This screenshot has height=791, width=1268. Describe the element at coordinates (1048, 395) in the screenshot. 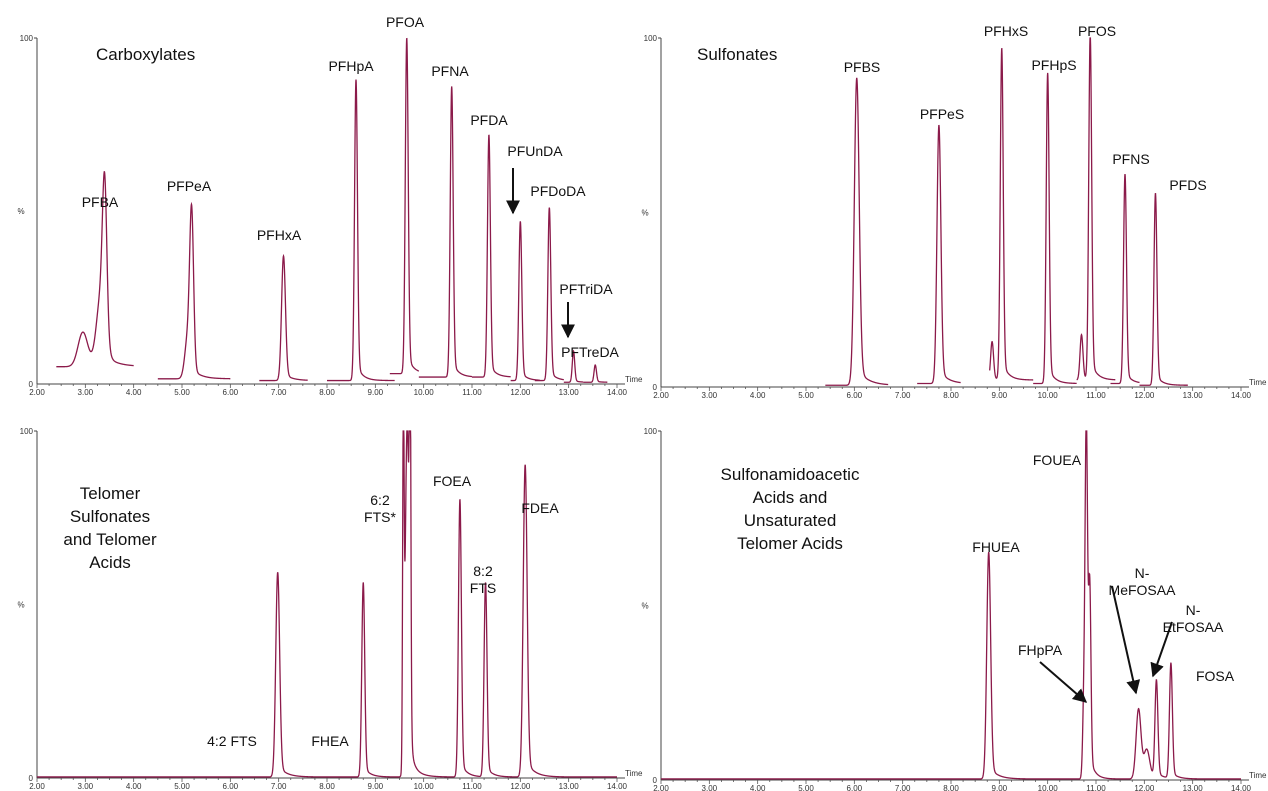

I see `x-tick-label: 10.00` at that location.